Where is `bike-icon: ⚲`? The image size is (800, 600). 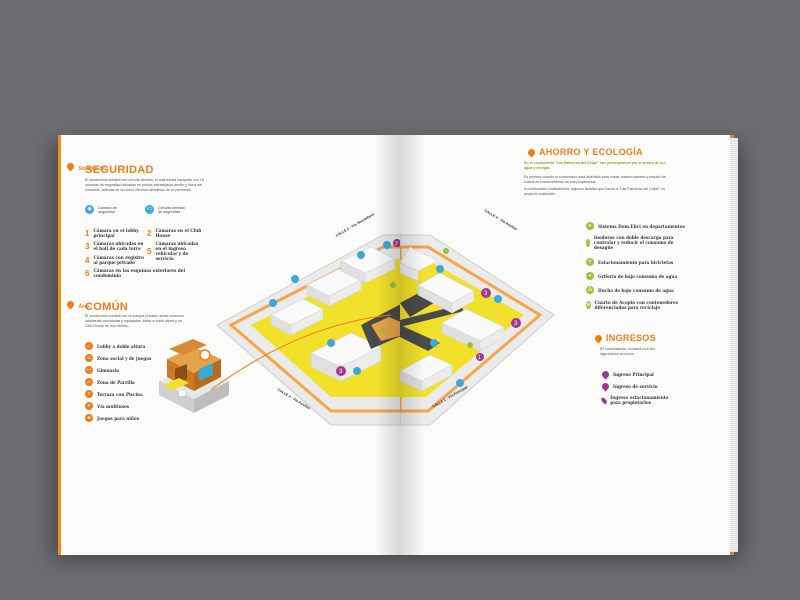 bike-icon: ⚲ is located at coordinates (590, 262).